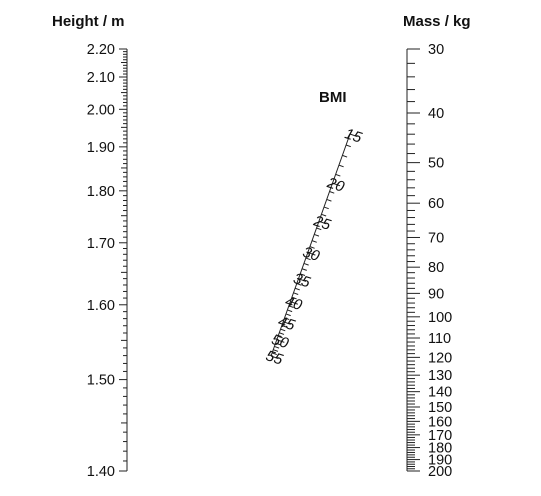  Describe the element at coordinates (101, 244) in the screenshot. I see `height-tick-label: 1.70` at that location.